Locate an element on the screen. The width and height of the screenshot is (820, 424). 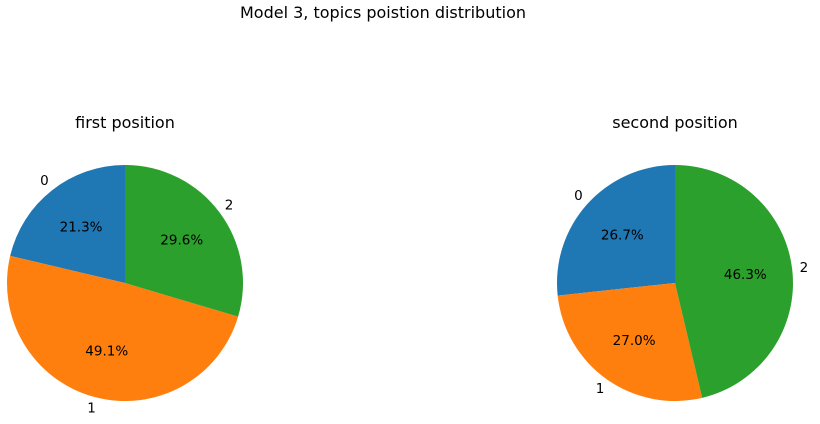
slice-percent-label: 29.6% is located at coordinates (181, 241).